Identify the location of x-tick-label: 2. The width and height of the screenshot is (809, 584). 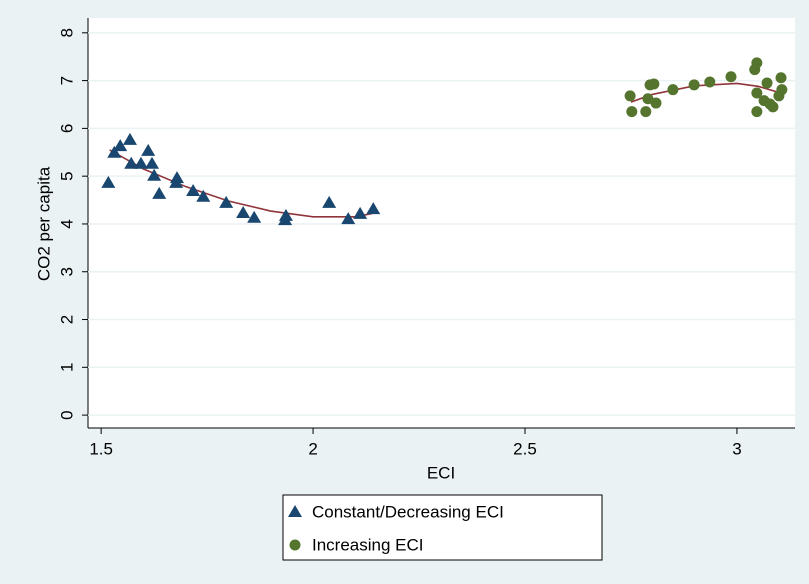
(312, 448).